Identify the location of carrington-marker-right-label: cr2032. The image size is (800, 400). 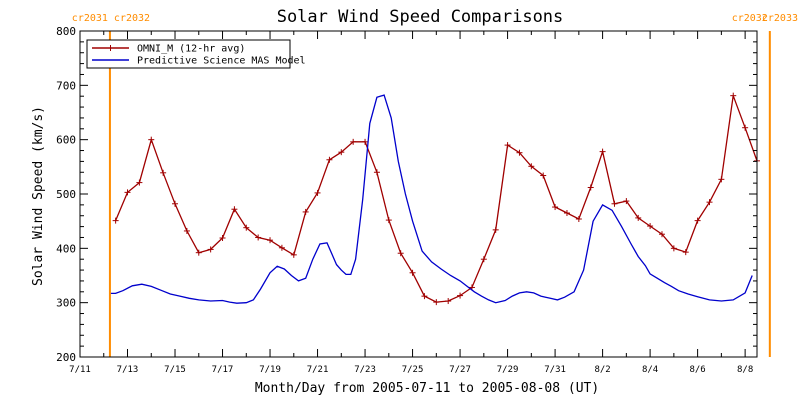
(132, 18).